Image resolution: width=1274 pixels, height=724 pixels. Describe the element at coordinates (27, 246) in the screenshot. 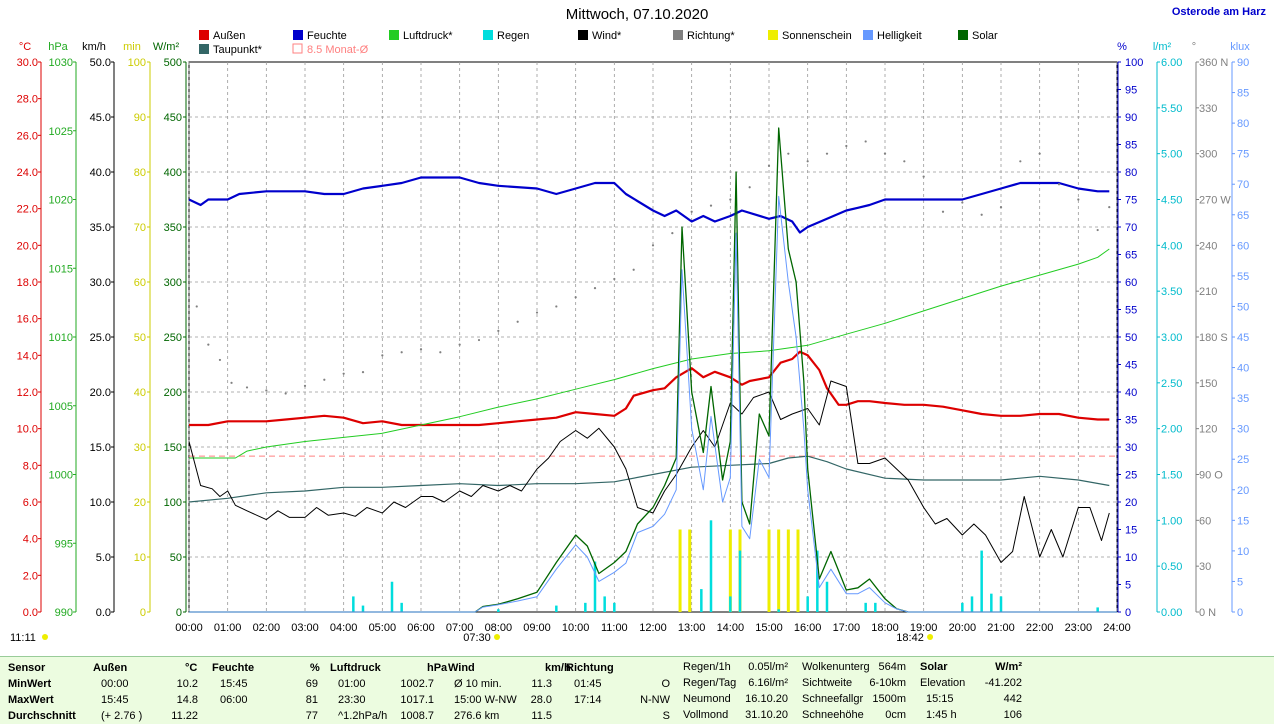

I see `axis-tick-label: 20.0` at that location.